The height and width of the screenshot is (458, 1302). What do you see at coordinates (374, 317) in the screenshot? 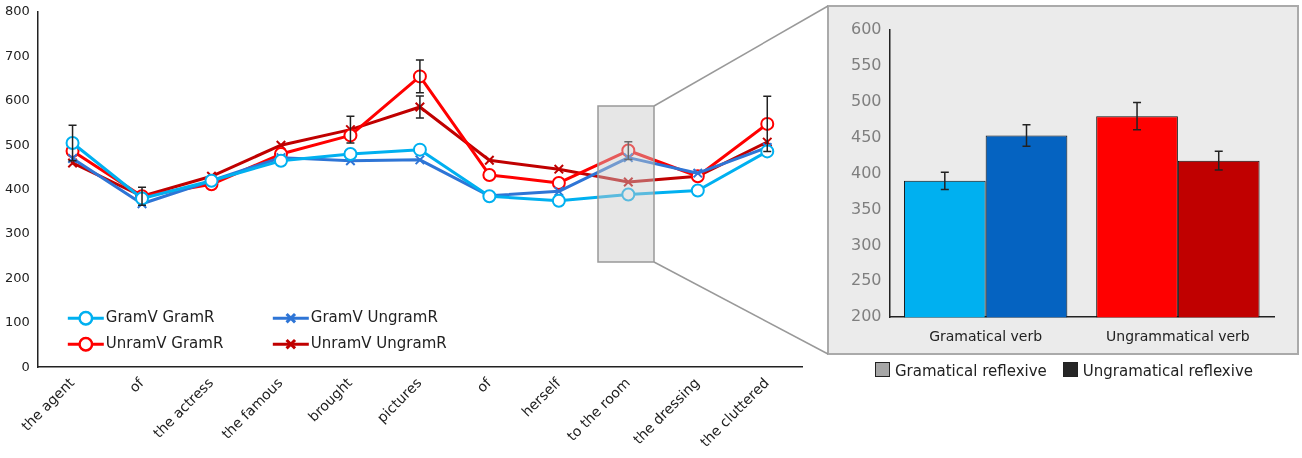
I see `legend-label: GramV UngramR` at bounding box center [374, 317].